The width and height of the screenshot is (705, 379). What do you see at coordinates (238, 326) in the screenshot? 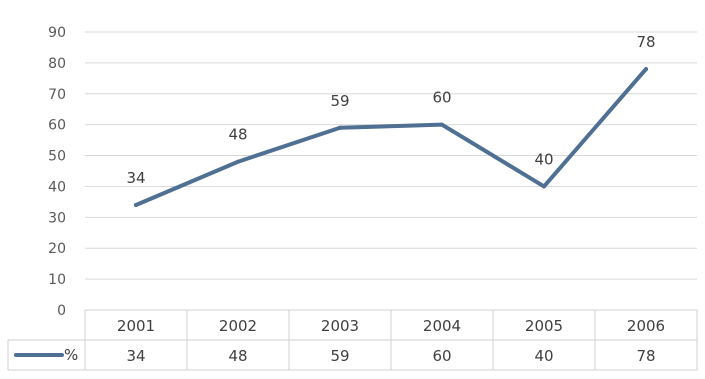
I see `x-category-label: 2002` at bounding box center [238, 326].